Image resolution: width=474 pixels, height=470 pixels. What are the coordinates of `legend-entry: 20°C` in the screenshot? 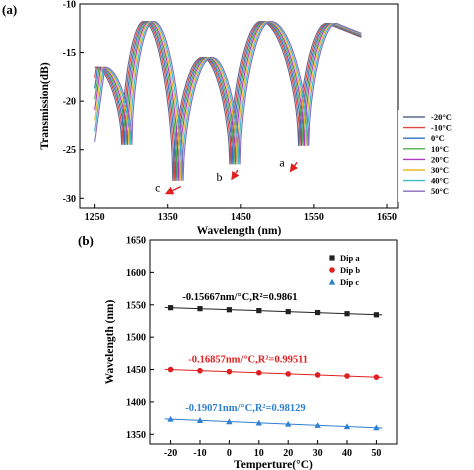 It's located at (440, 159).